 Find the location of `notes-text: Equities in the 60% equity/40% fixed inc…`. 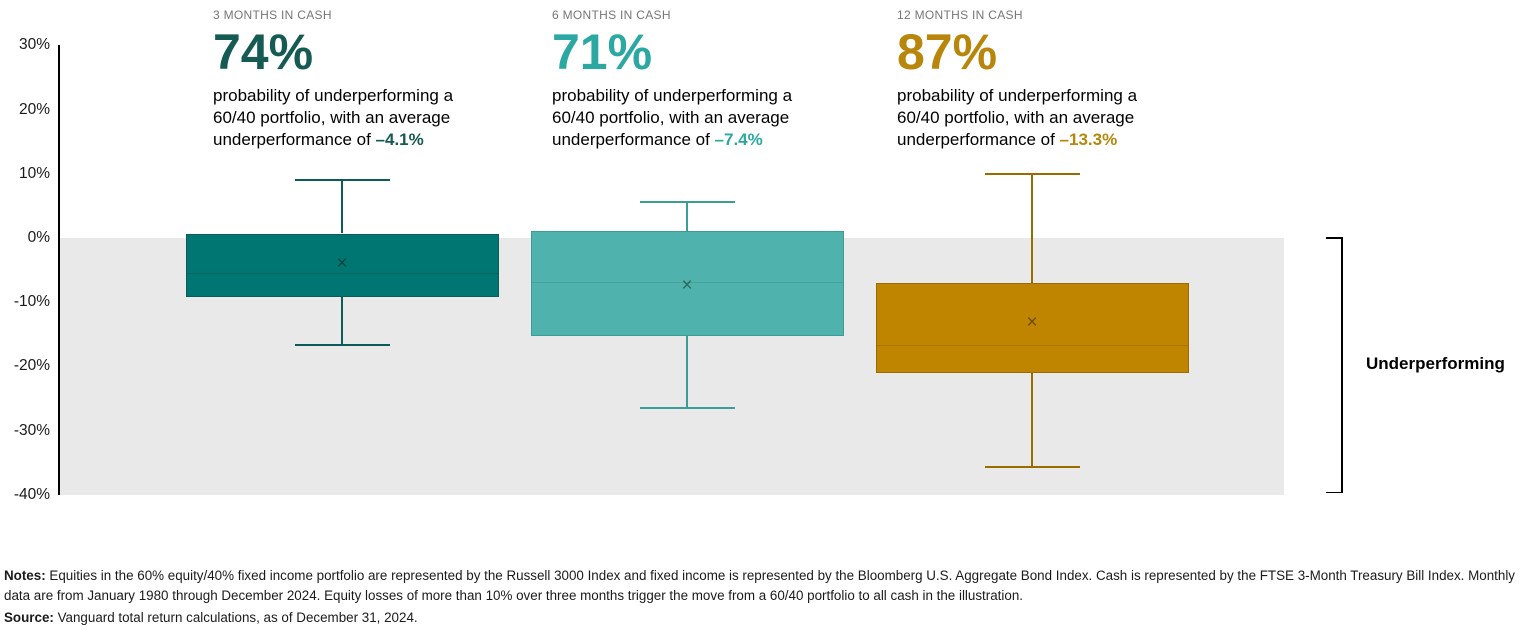

notes-text: Equities in the 60% equity/40% fixed inc… is located at coordinates (760, 585).